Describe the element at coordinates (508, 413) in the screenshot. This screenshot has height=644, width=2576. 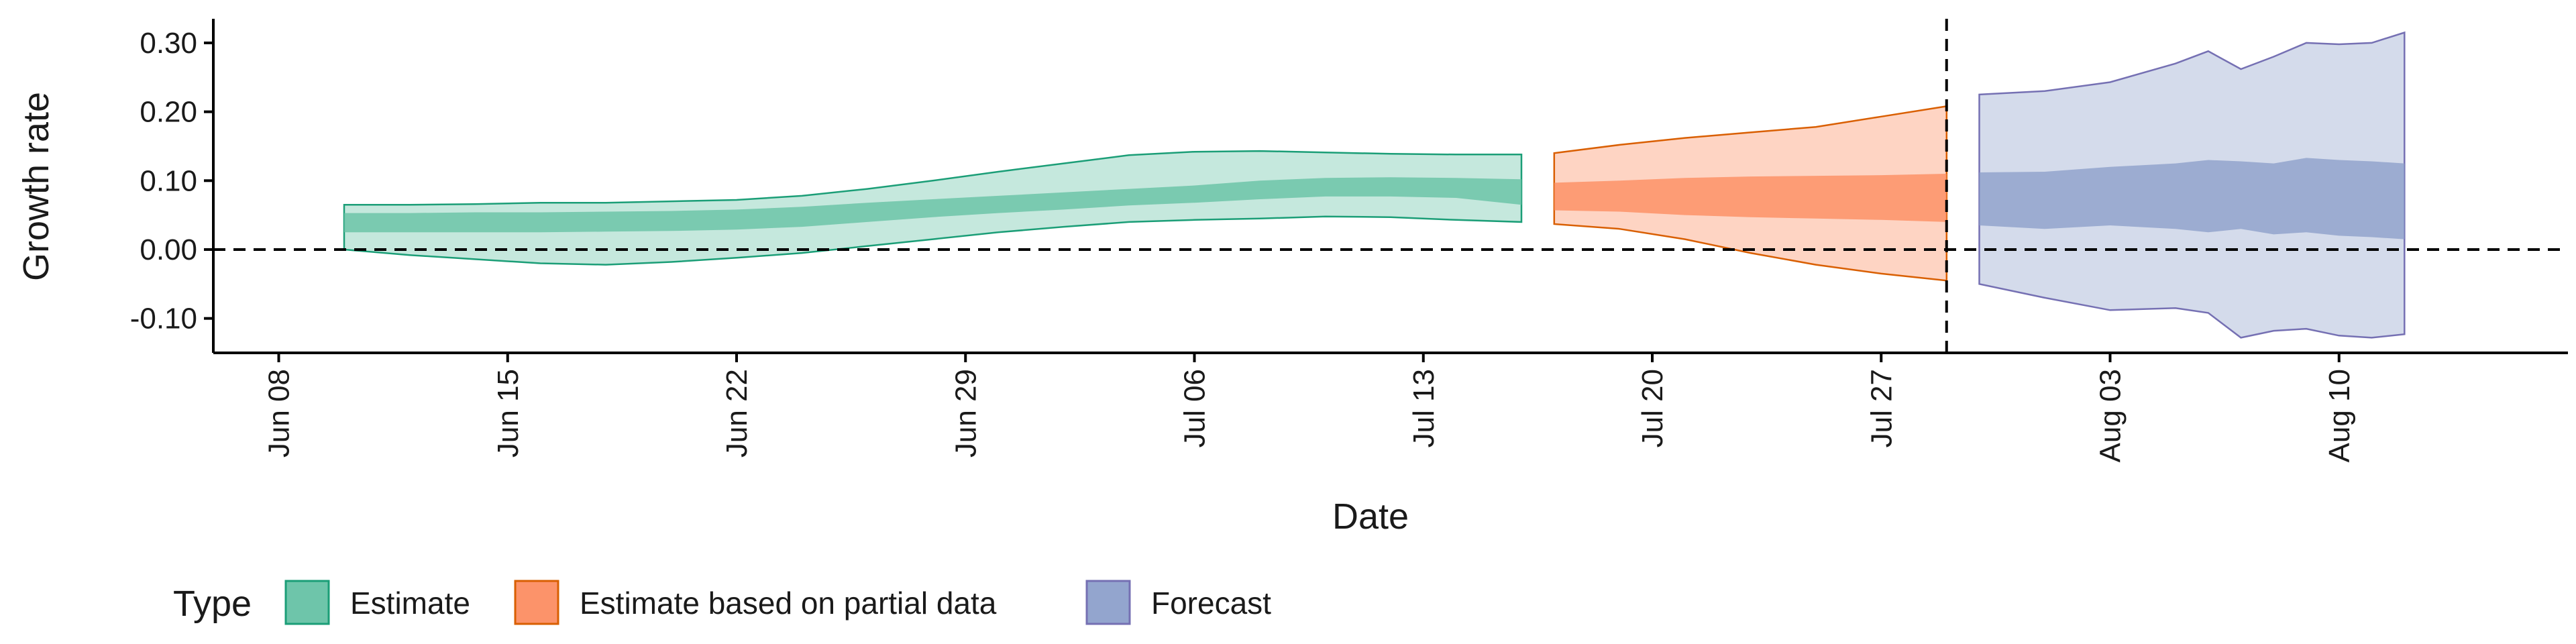
I see `x-tick-label: Jun 15` at that location.